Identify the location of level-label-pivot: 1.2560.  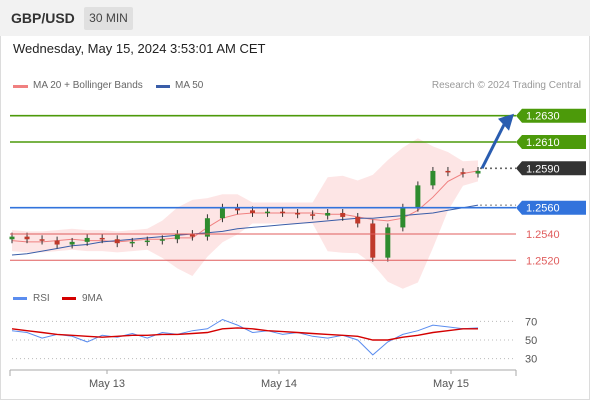
(543, 209).